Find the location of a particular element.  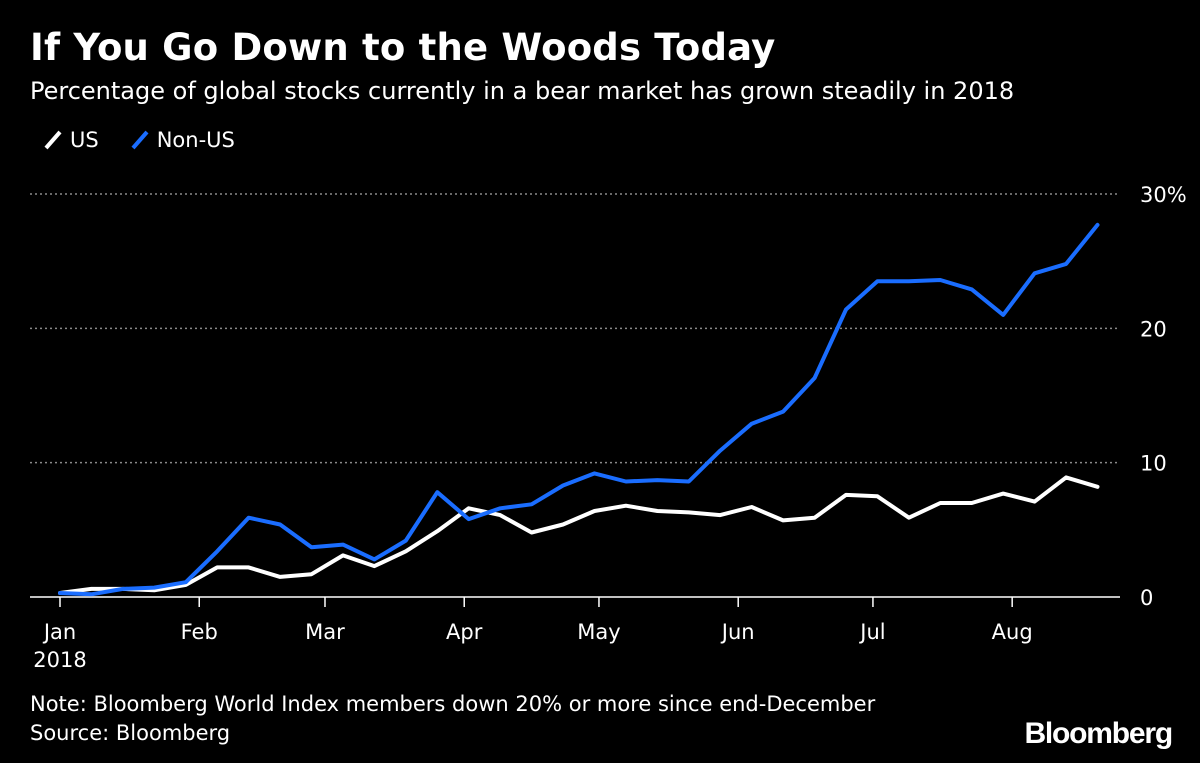

chart-title: If You Go Down to the Woods Today is located at coordinates (403, 47).